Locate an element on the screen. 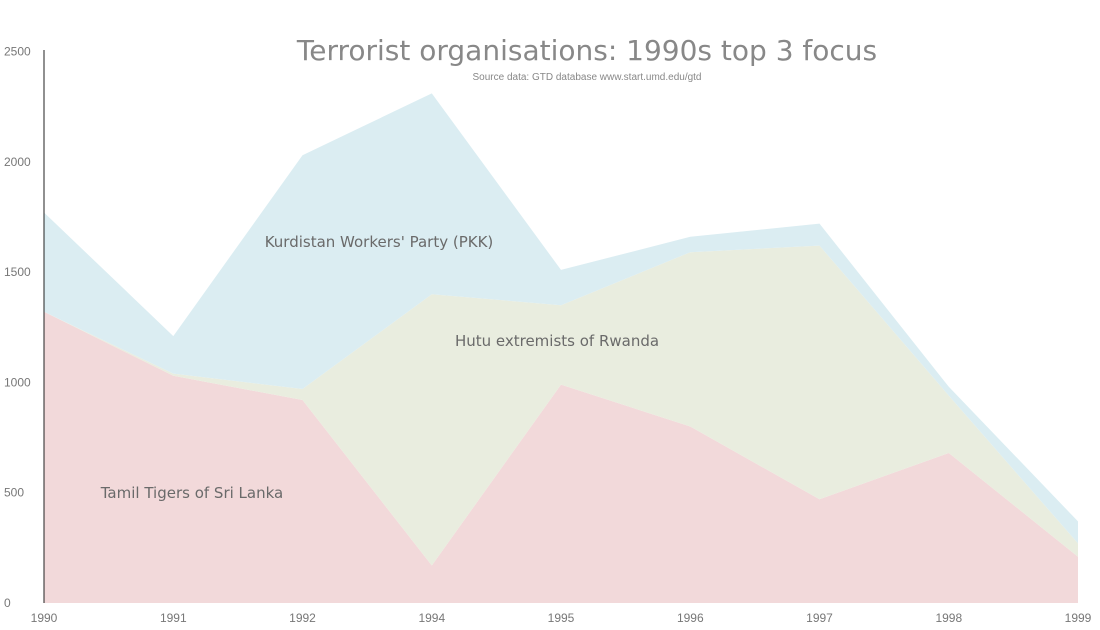  y-tick-label: 1500 is located at coordinates (17, 272).